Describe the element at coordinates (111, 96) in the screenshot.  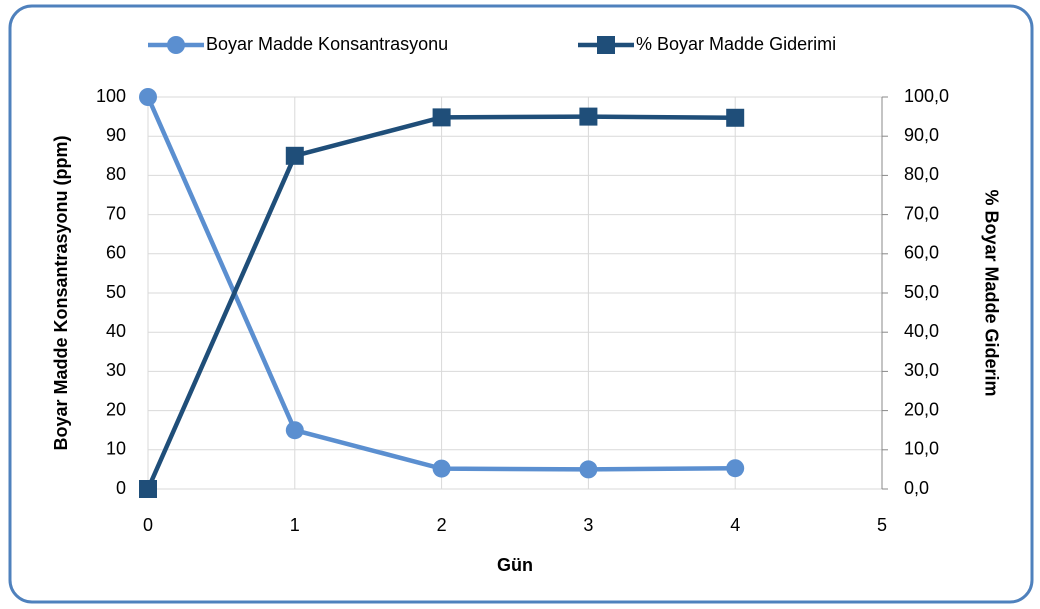
I see `y-tick-label: 100` at that location.